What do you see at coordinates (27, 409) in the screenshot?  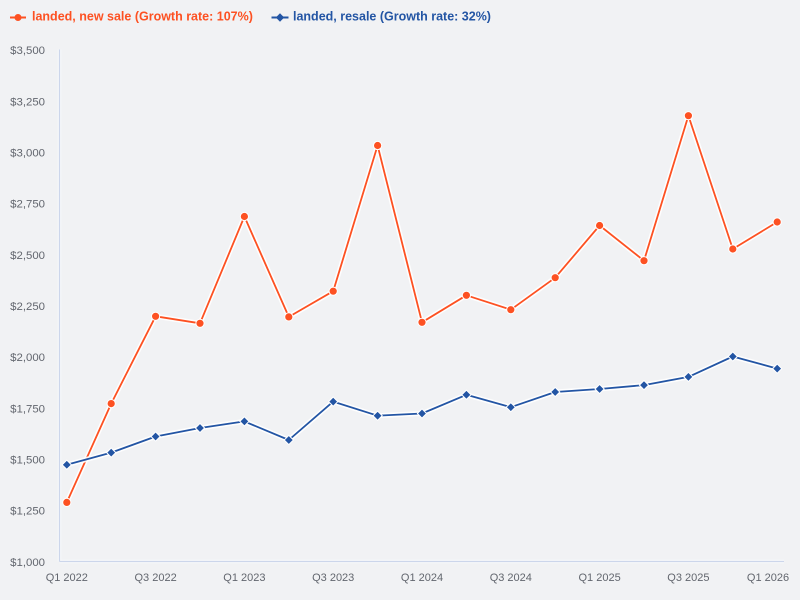 I see `svg-text: $1,750` at bounding box center [27, 409].